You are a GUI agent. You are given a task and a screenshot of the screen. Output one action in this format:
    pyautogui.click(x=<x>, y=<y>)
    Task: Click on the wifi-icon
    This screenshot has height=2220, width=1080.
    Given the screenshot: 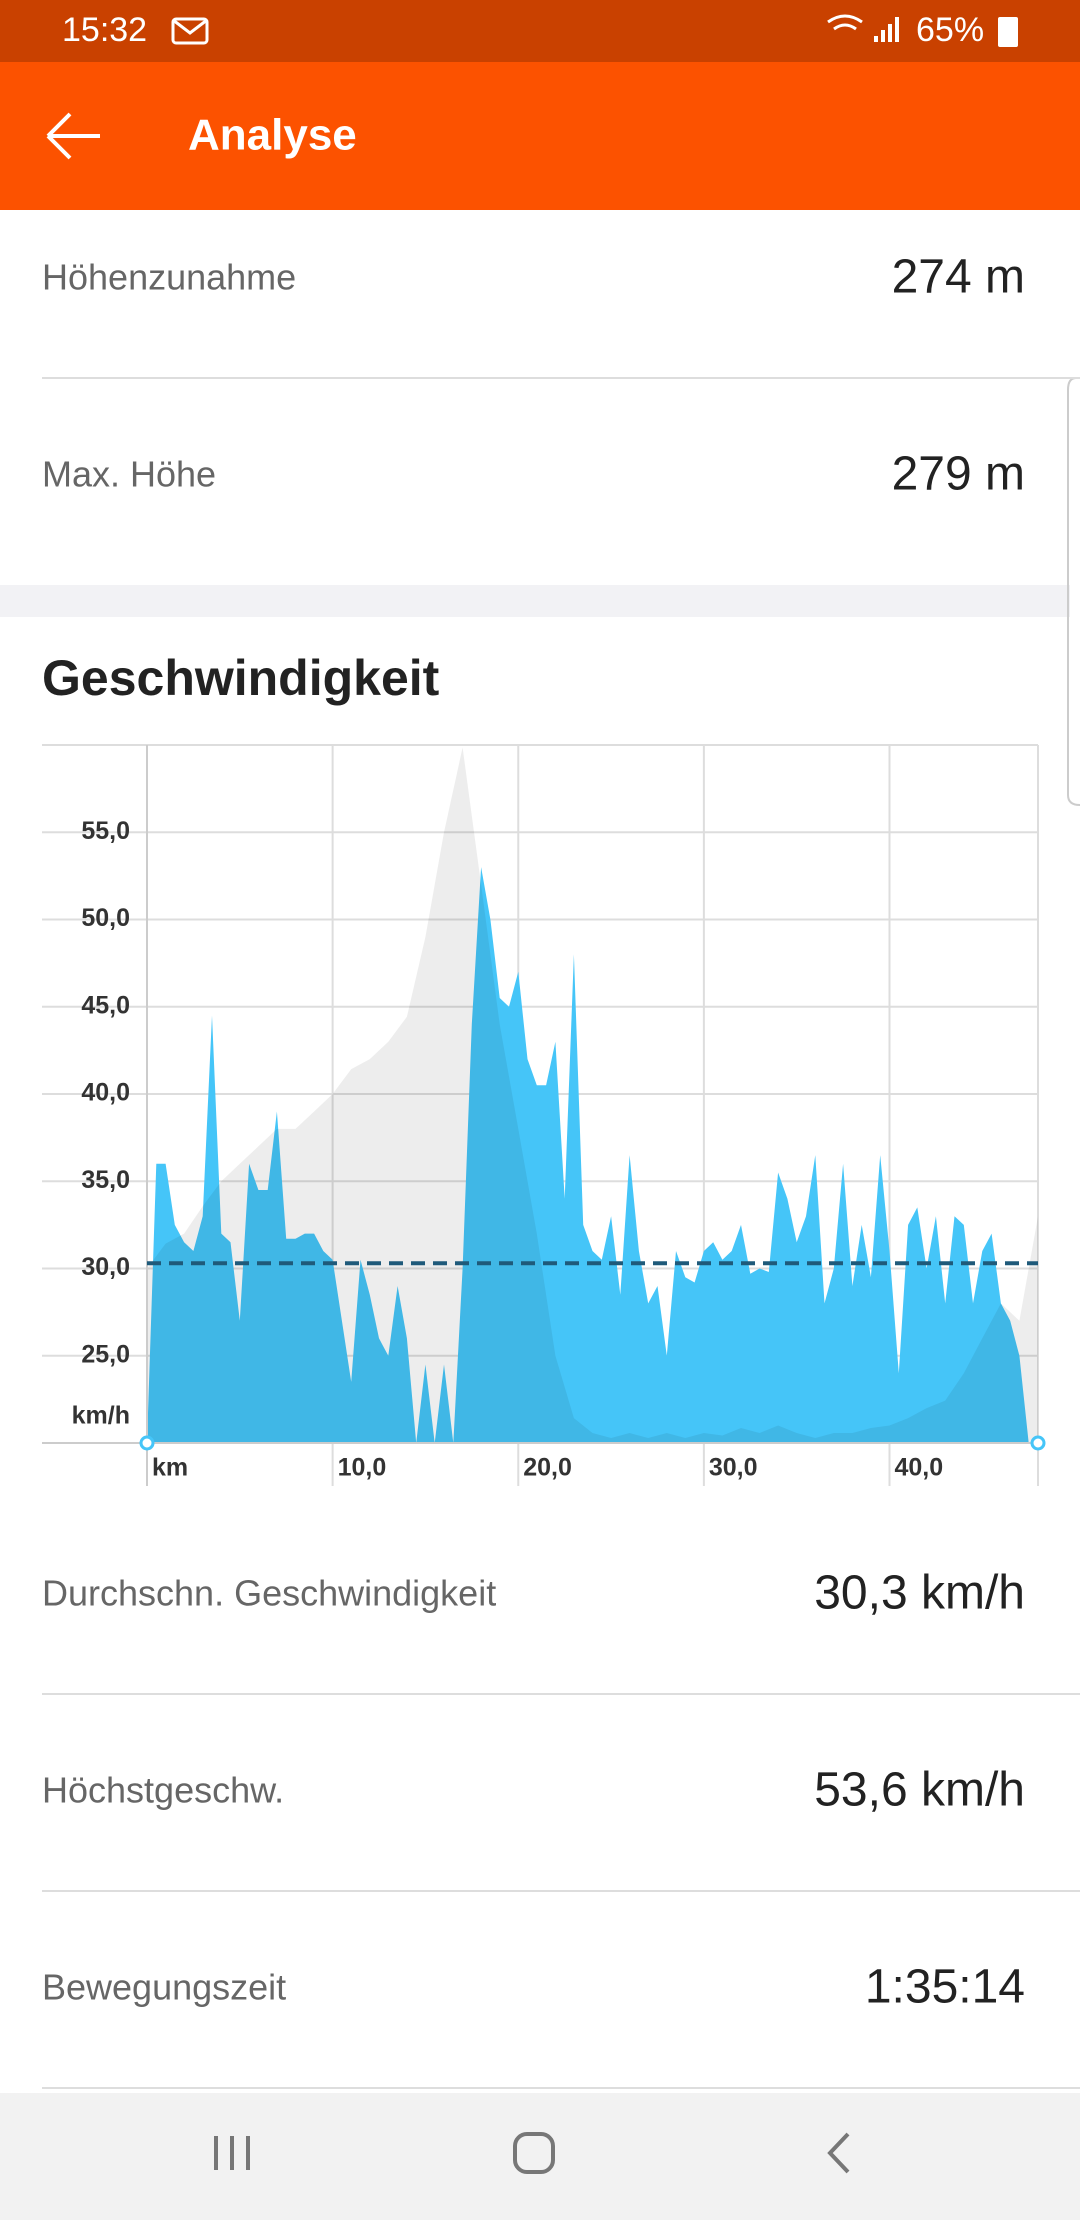 What is the action you would take?
    pyautogui.click(x=845, y=22)
    